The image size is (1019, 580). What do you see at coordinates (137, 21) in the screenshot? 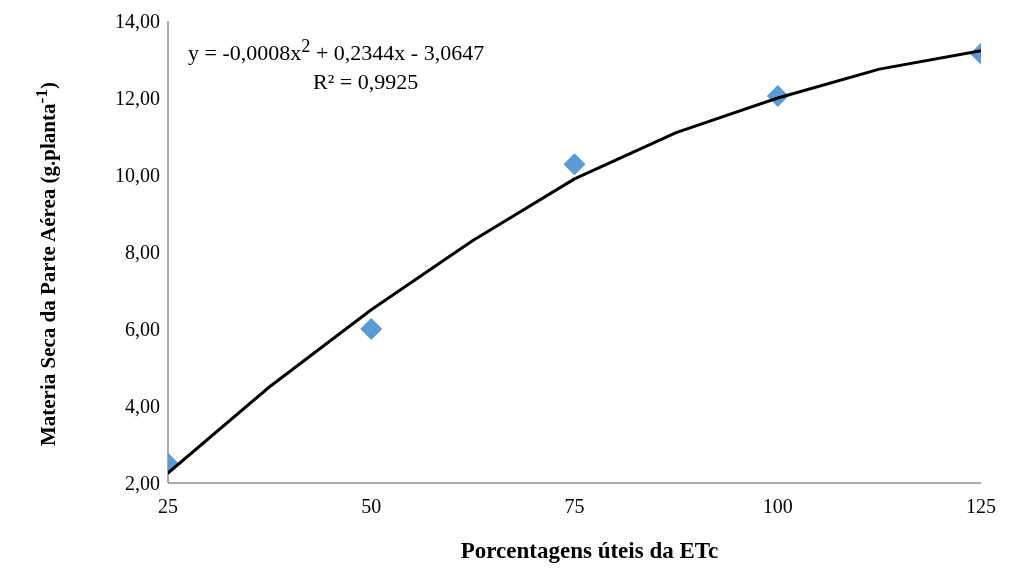
I see `y-tick-label: 14,00` at bounding box center [137, 21].